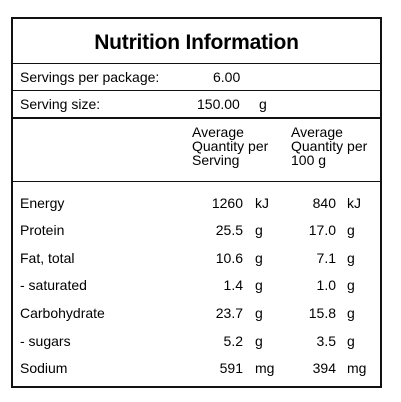 This screenshot has width=401, height=402. Describe the element at coordinates (62, 313) in the screenshot. I see `row-label-carbohydrate: Carbohydrate` at that location.